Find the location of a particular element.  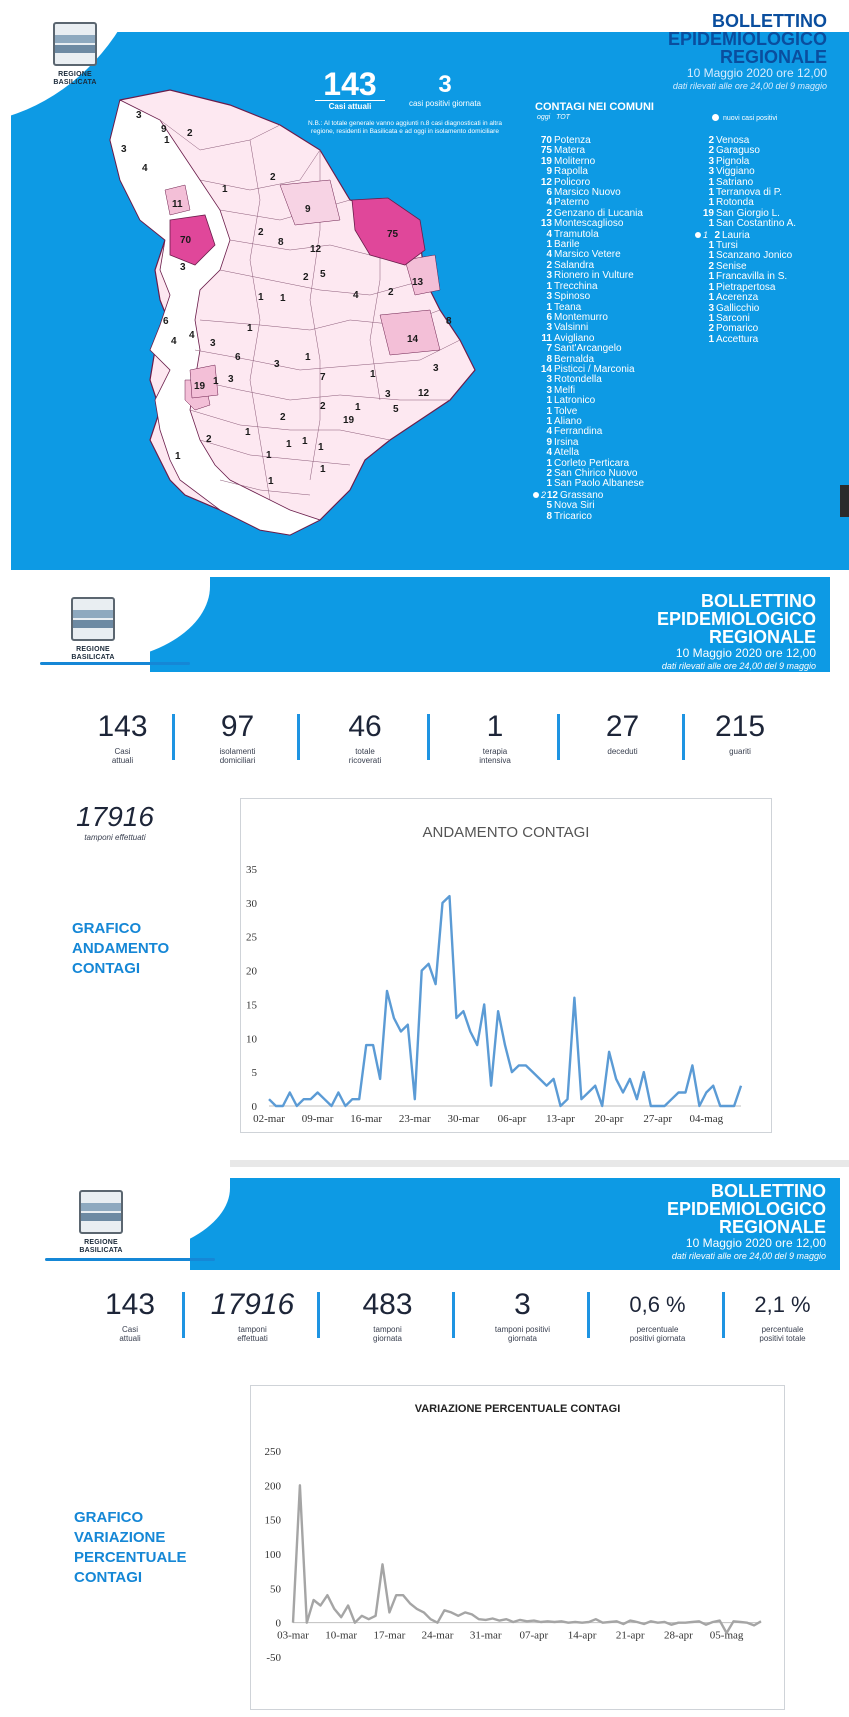

x-tick-label: 31-mar is located at coordinates (486, 1636).